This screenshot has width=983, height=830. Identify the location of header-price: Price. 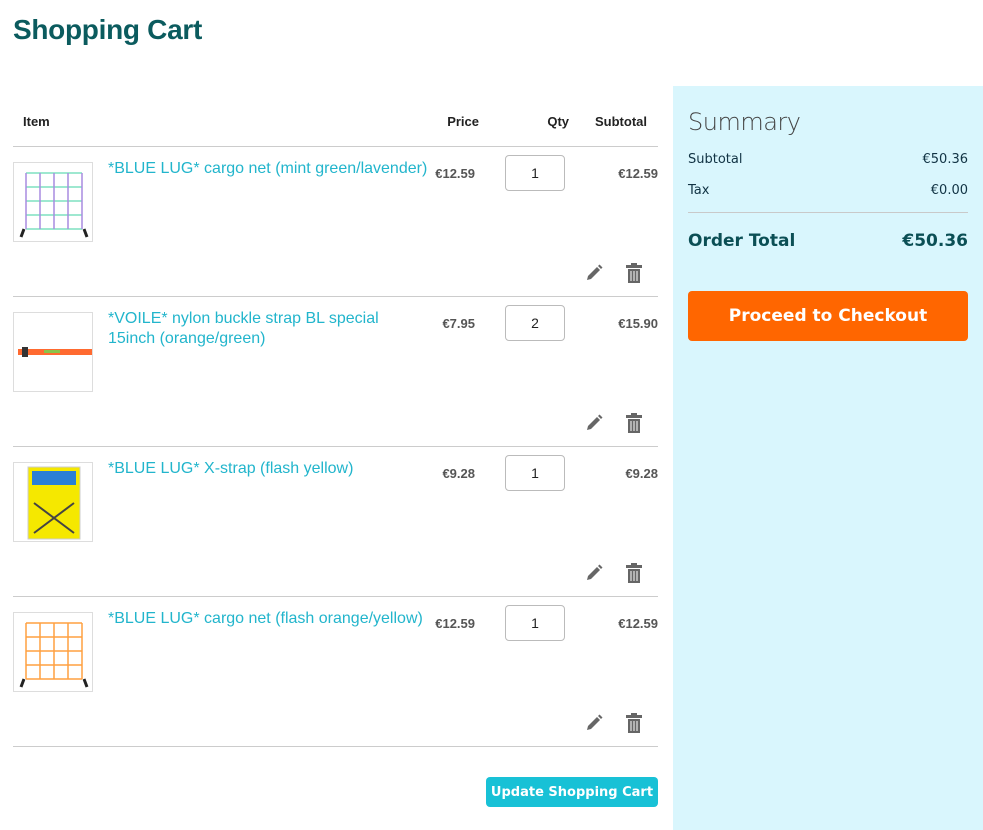
(463, 121).